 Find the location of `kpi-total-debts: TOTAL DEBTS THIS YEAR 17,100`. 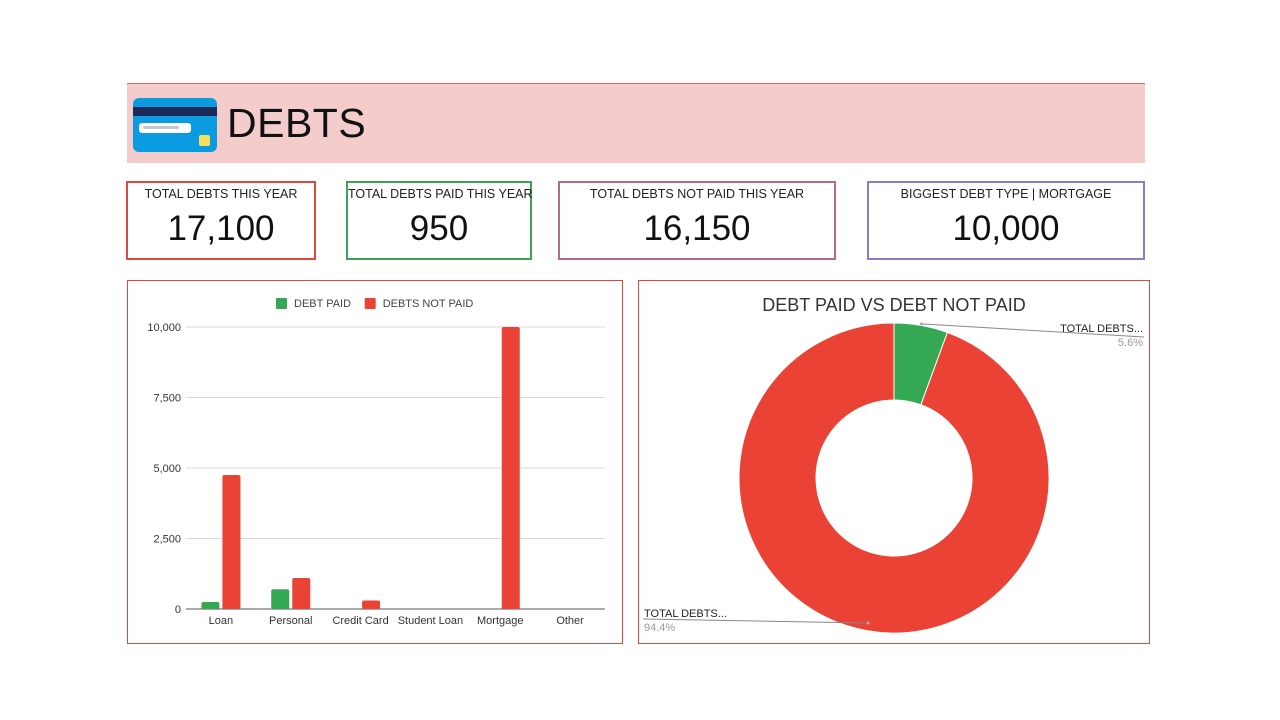

kpi-total-debts: TOTAL DEBTS THIS YEAR 17,100 is located at coordinates (221, 220).